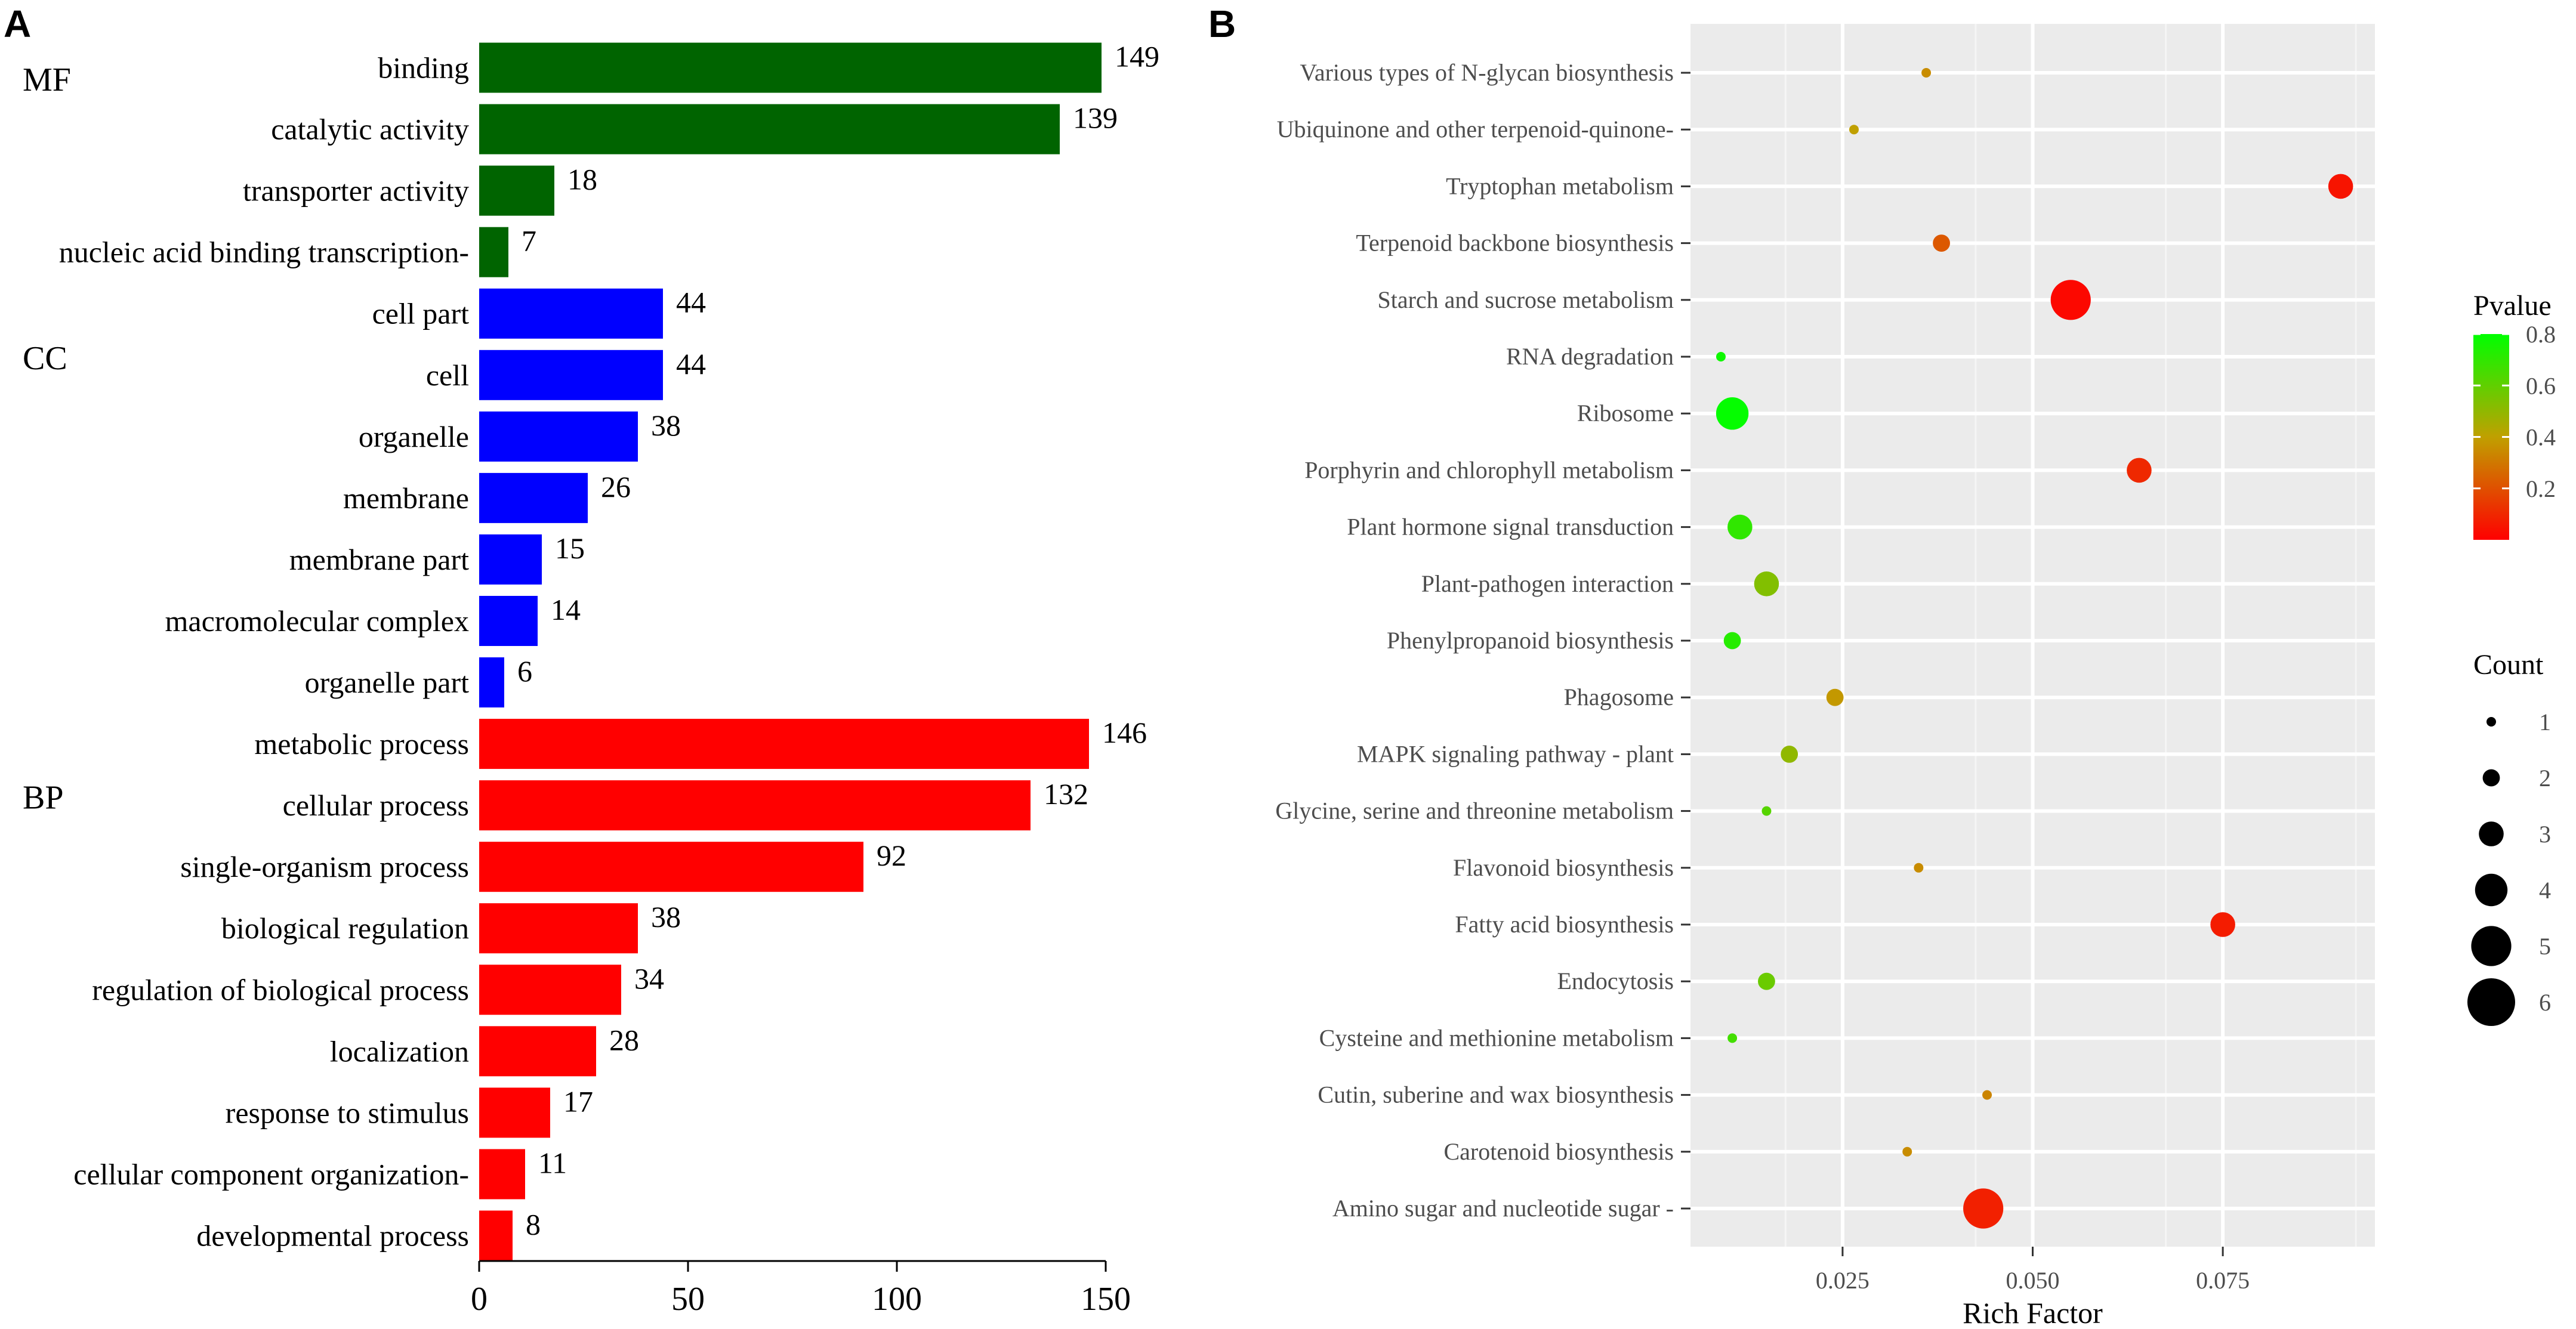 The width and height of the screenshot is (2576, 1329). I want to click on colorbar-tick-label: 0.2, so click(2541, 488).